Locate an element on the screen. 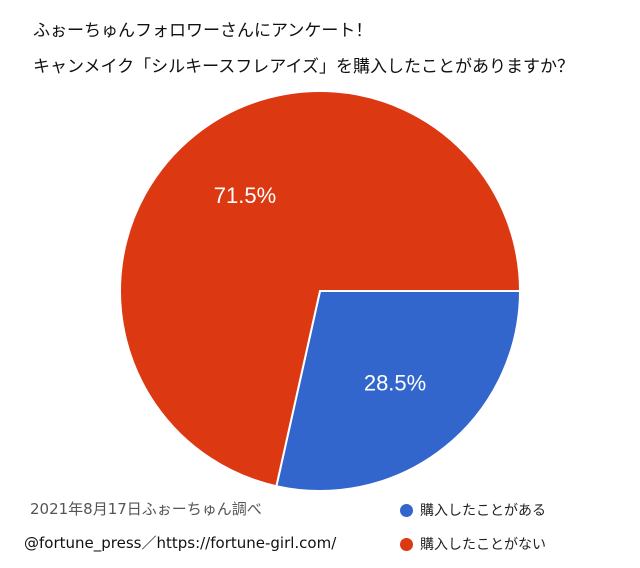  slice-label-purchased: 28.5% is located at coordinates (395, 382).